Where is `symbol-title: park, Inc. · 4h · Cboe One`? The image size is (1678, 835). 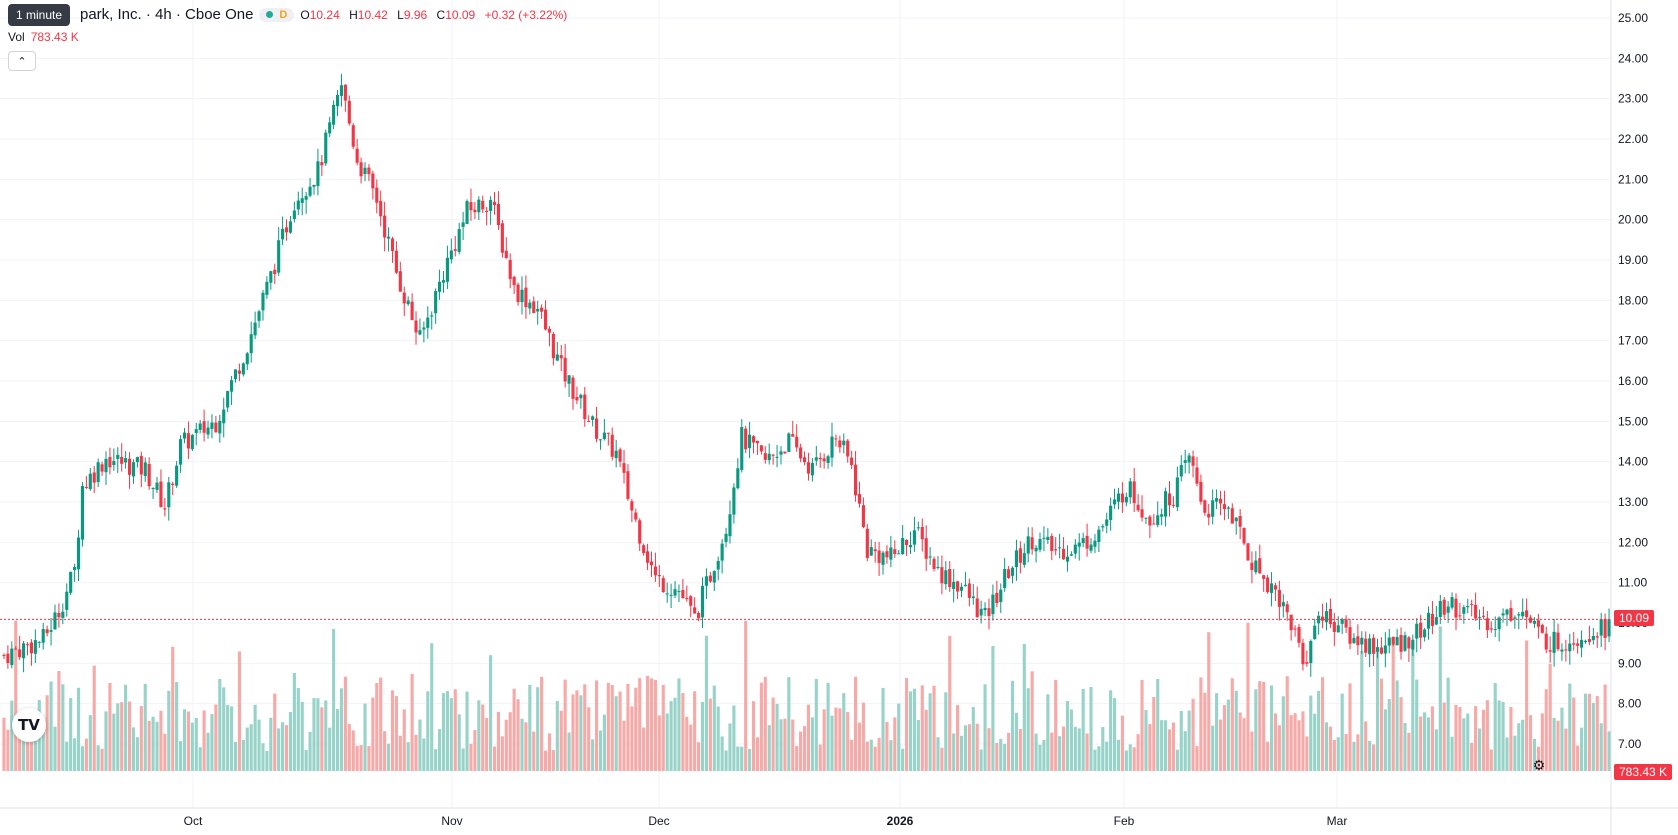
symbol-title: park, Inc. · 4h · Cboe One is located at coordinates (167, 14).